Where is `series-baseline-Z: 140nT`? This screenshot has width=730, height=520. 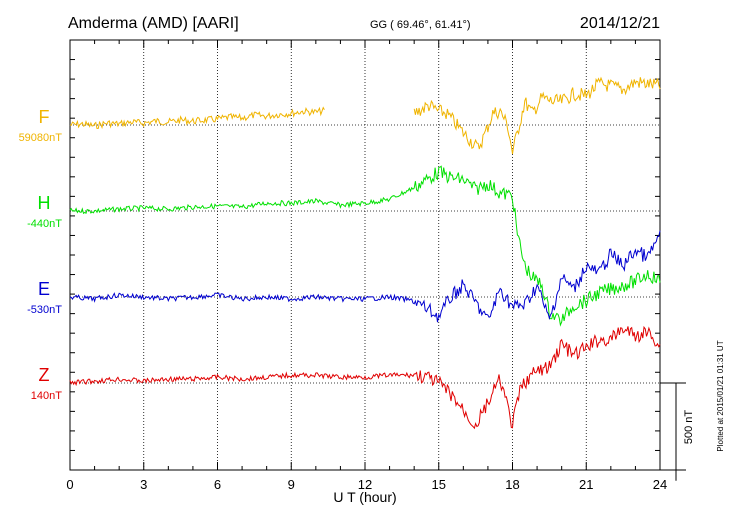 series-baseline-Z: 140nT is located at coordinates (46, 396).